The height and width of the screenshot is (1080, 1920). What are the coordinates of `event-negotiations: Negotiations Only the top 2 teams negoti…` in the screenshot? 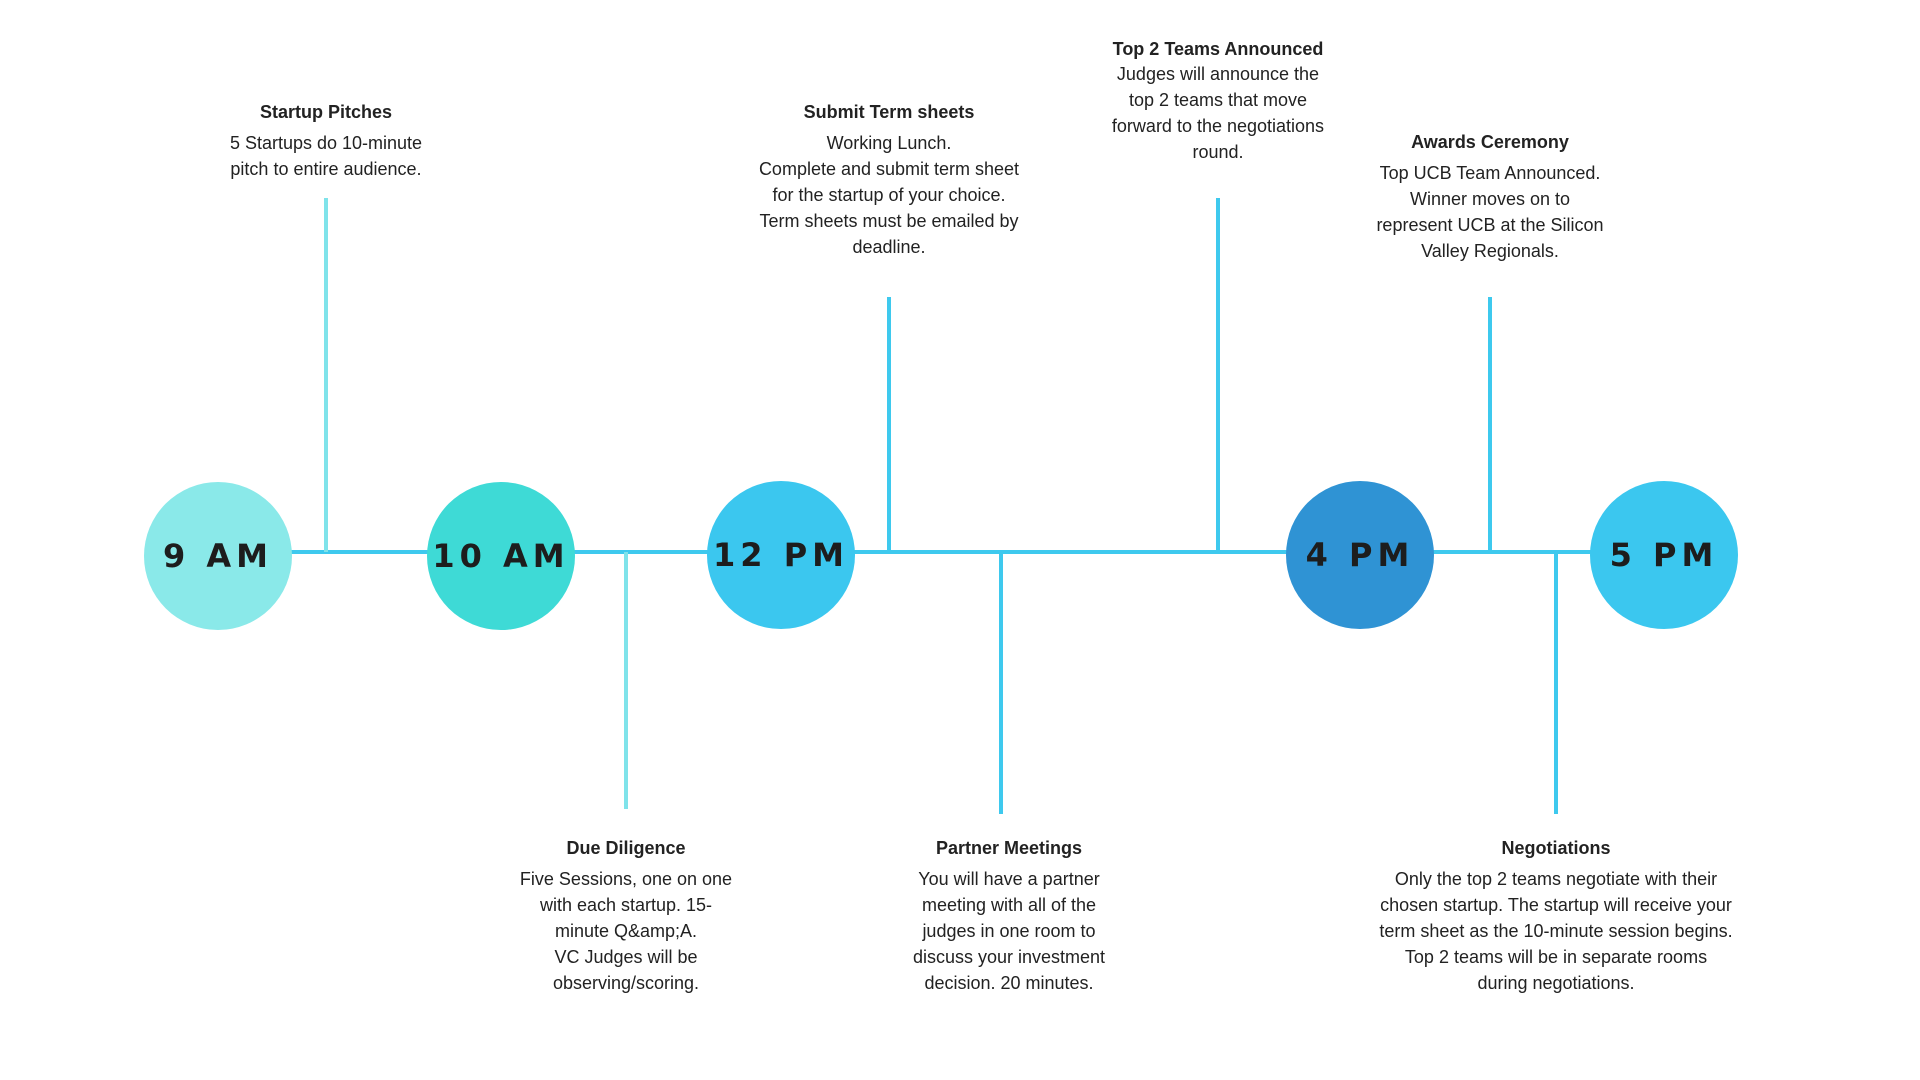 It's located at (1556, 916).